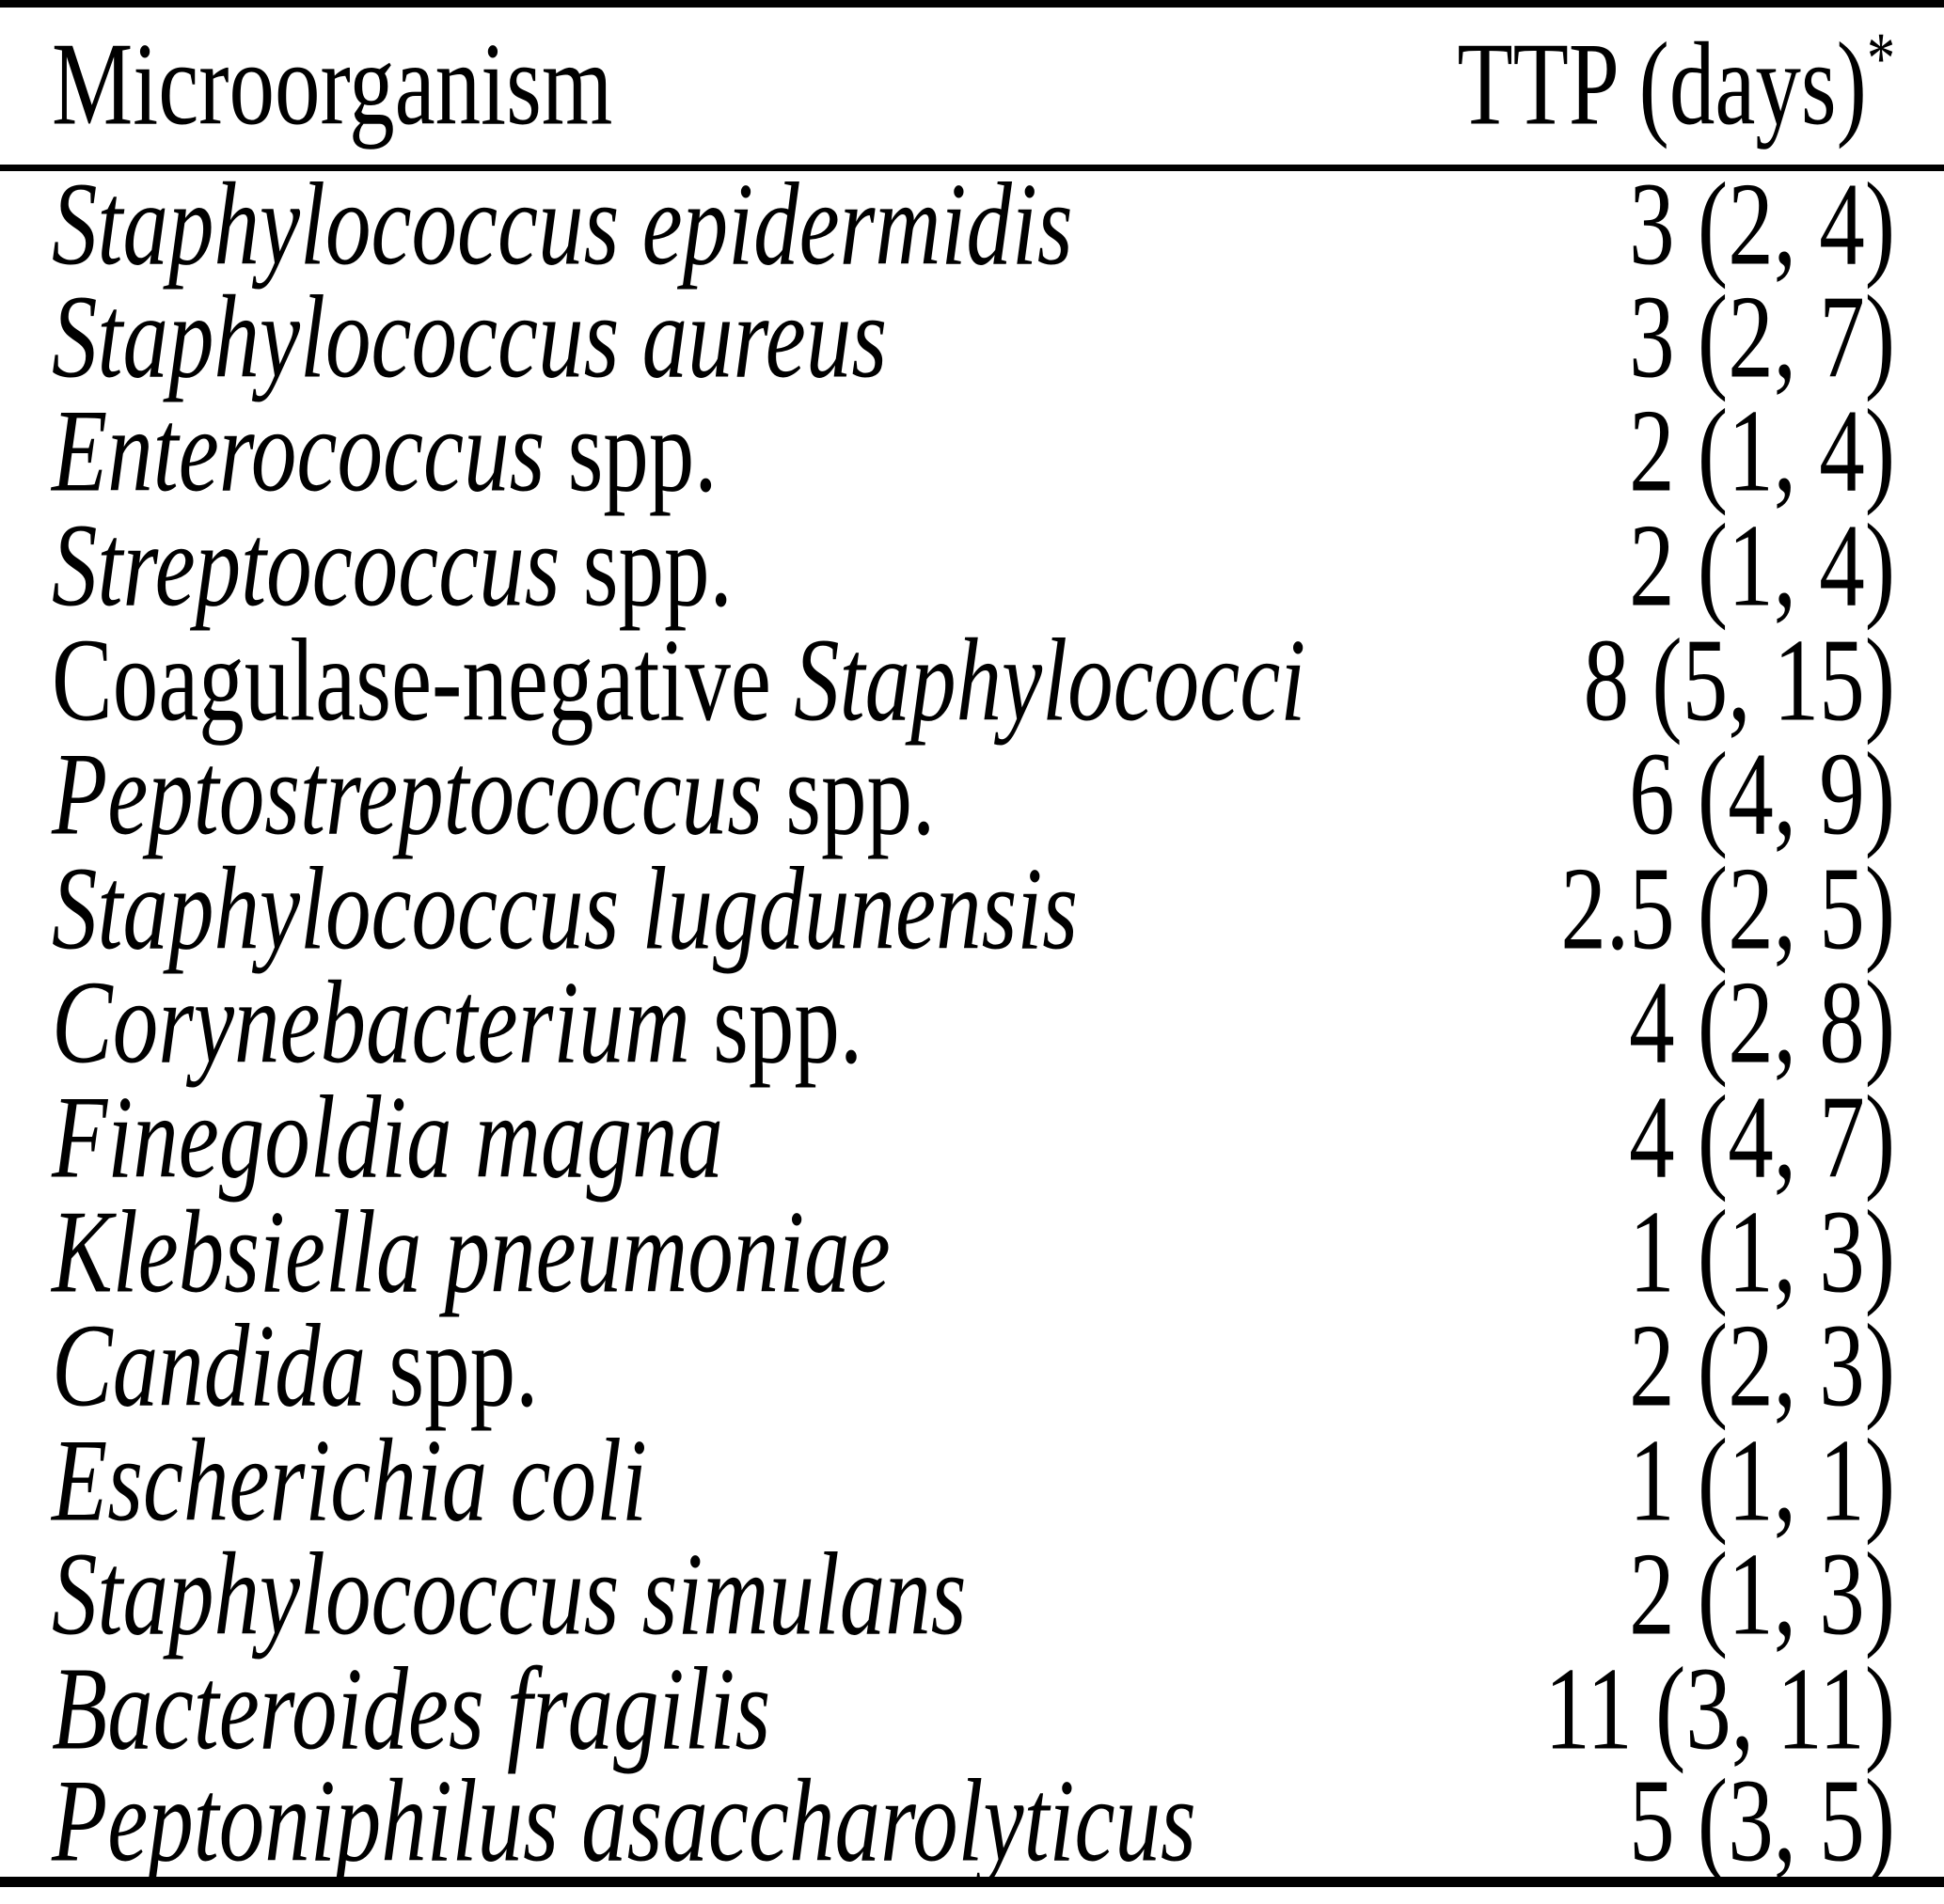 This screenshot has width=1944, height=1904. Describe the element at coordinates (332, 83) in the screenshot. I see `col-header-microorganism-label: Microorganism` at that location.